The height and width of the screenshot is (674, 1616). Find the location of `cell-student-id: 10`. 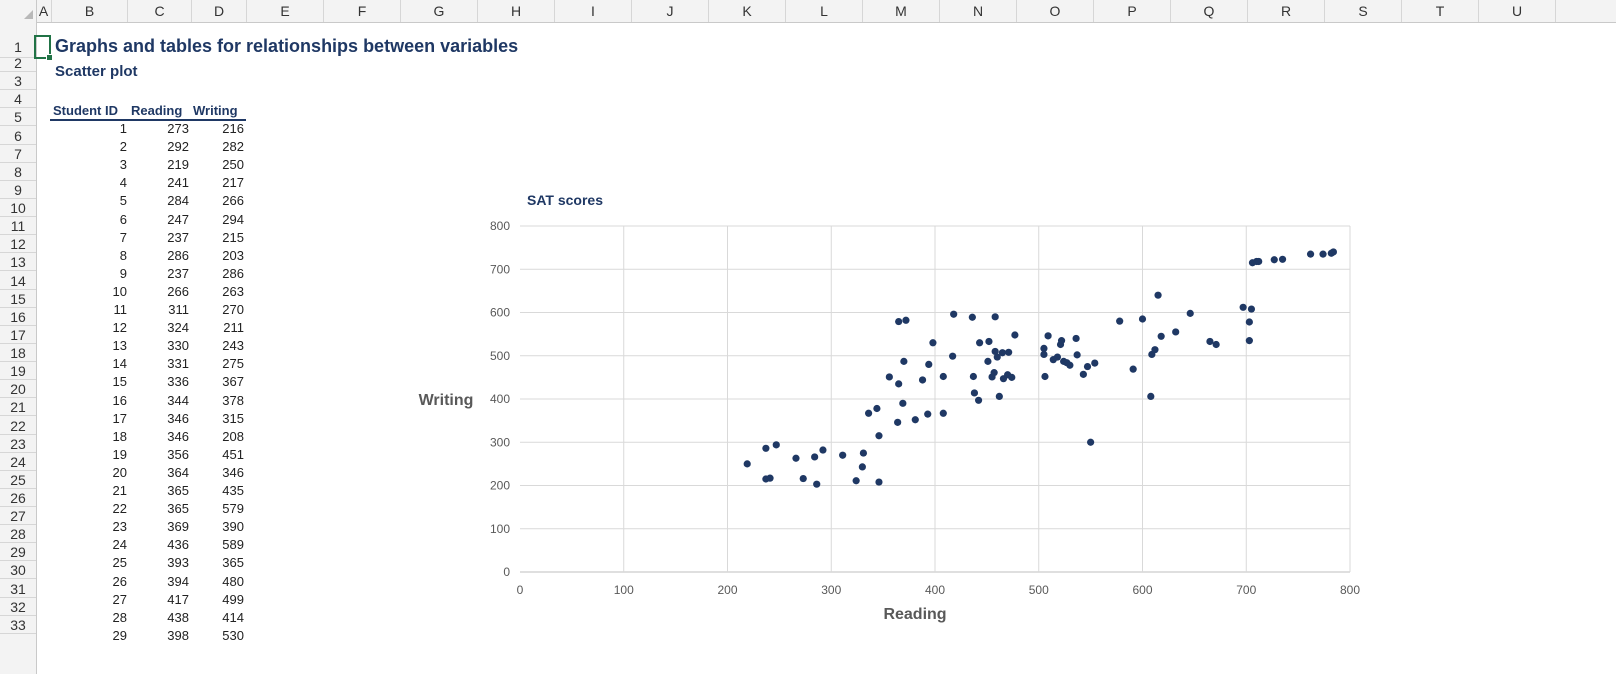

cell-student-id: 10 is located at coordinates (119, 291).